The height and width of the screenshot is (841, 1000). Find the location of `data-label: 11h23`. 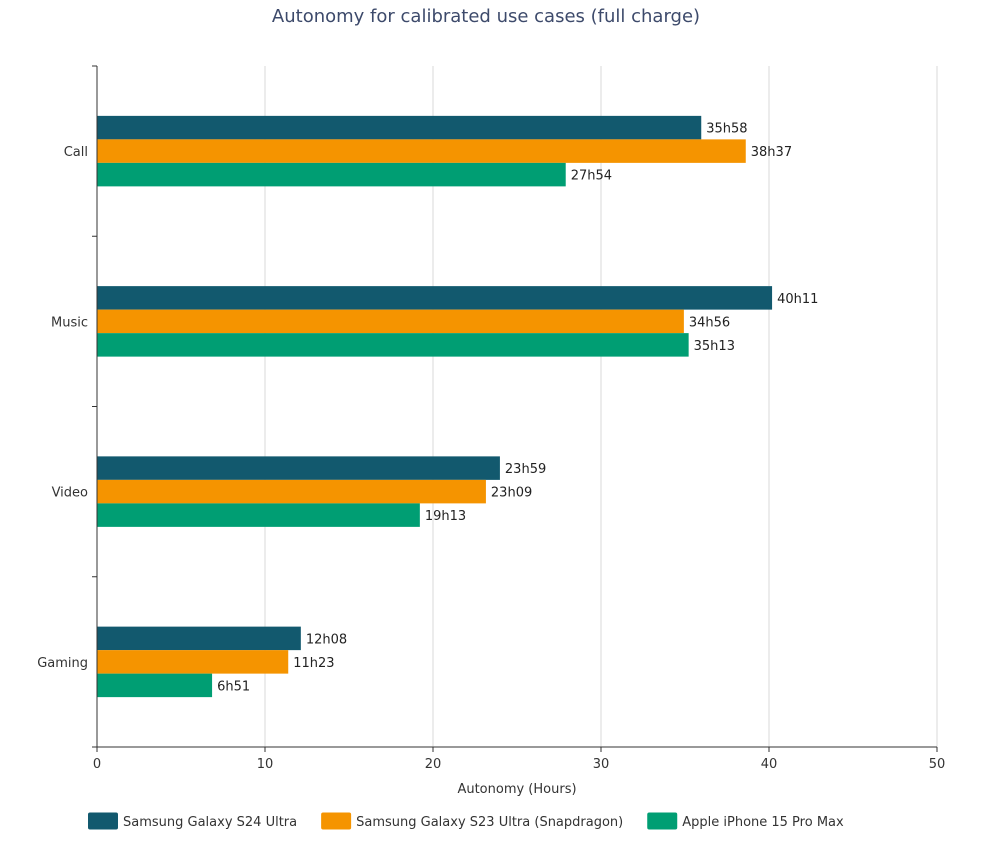

data-label: 11h23 is located at coordinates (313, 663).